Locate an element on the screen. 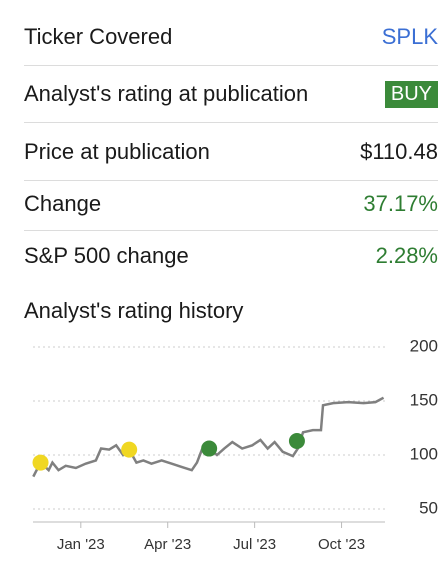 Image resolution: width=444 pixels, height=566 pixels. y-tick-label: 150 is located at coordinates (424, 399).